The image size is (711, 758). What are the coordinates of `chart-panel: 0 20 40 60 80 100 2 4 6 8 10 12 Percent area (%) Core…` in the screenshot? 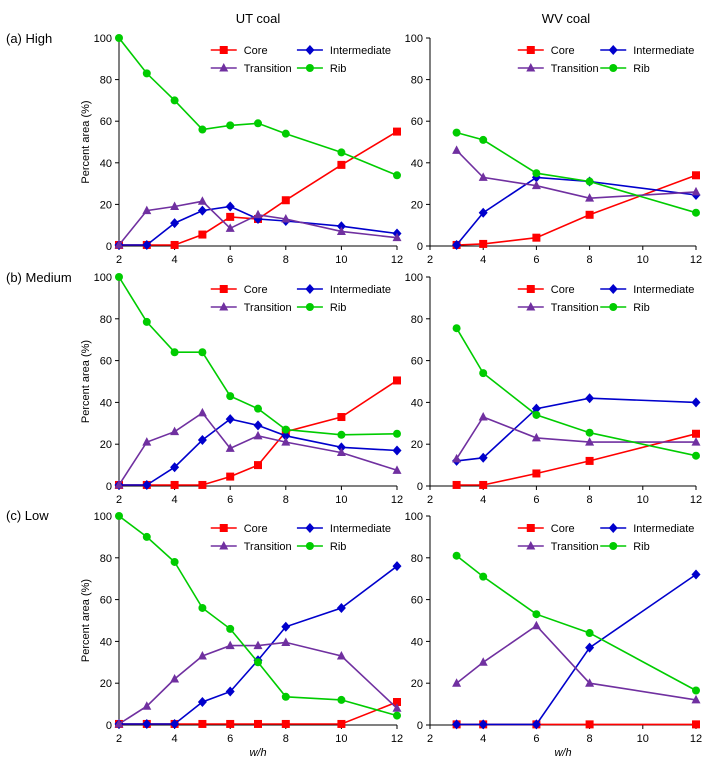 It's located at (241, 389).